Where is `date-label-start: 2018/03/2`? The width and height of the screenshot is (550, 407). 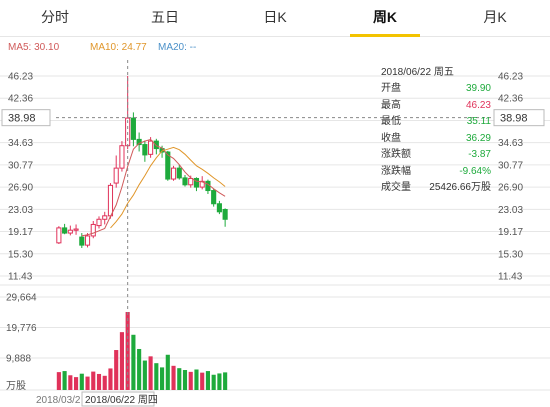
date-label-start: 2018/03/2 is located at coordinates (58, 400).